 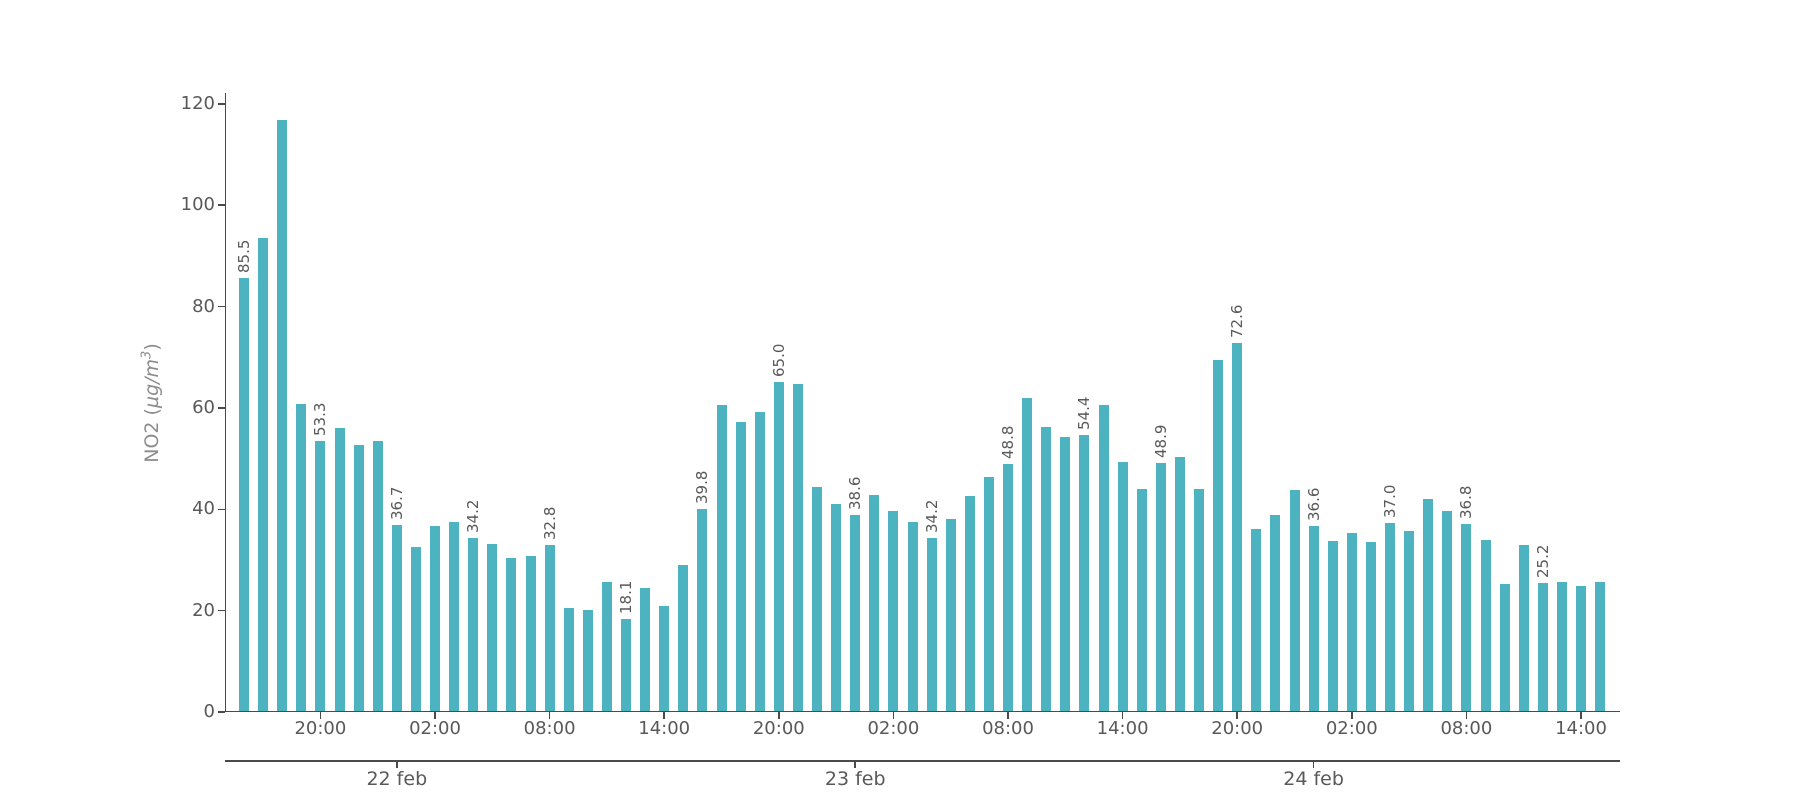 I want to click on bar-value-label: 53.3, so click(x=320, y=419).